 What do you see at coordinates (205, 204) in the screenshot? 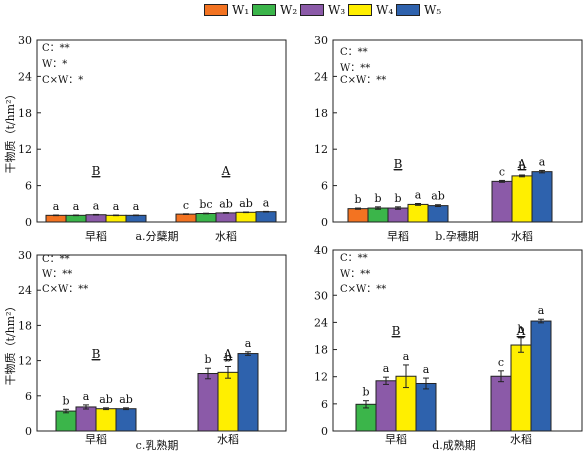
I see `bar-significance-letter: bc` at bounding box center [205, 204].